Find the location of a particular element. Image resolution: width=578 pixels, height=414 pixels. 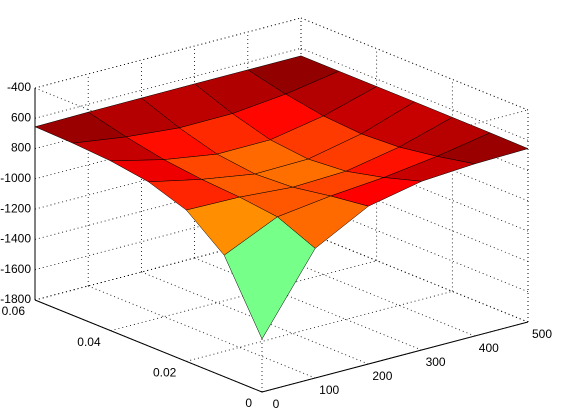

x-tick-label: 100 is located at coordinates (329, 390).